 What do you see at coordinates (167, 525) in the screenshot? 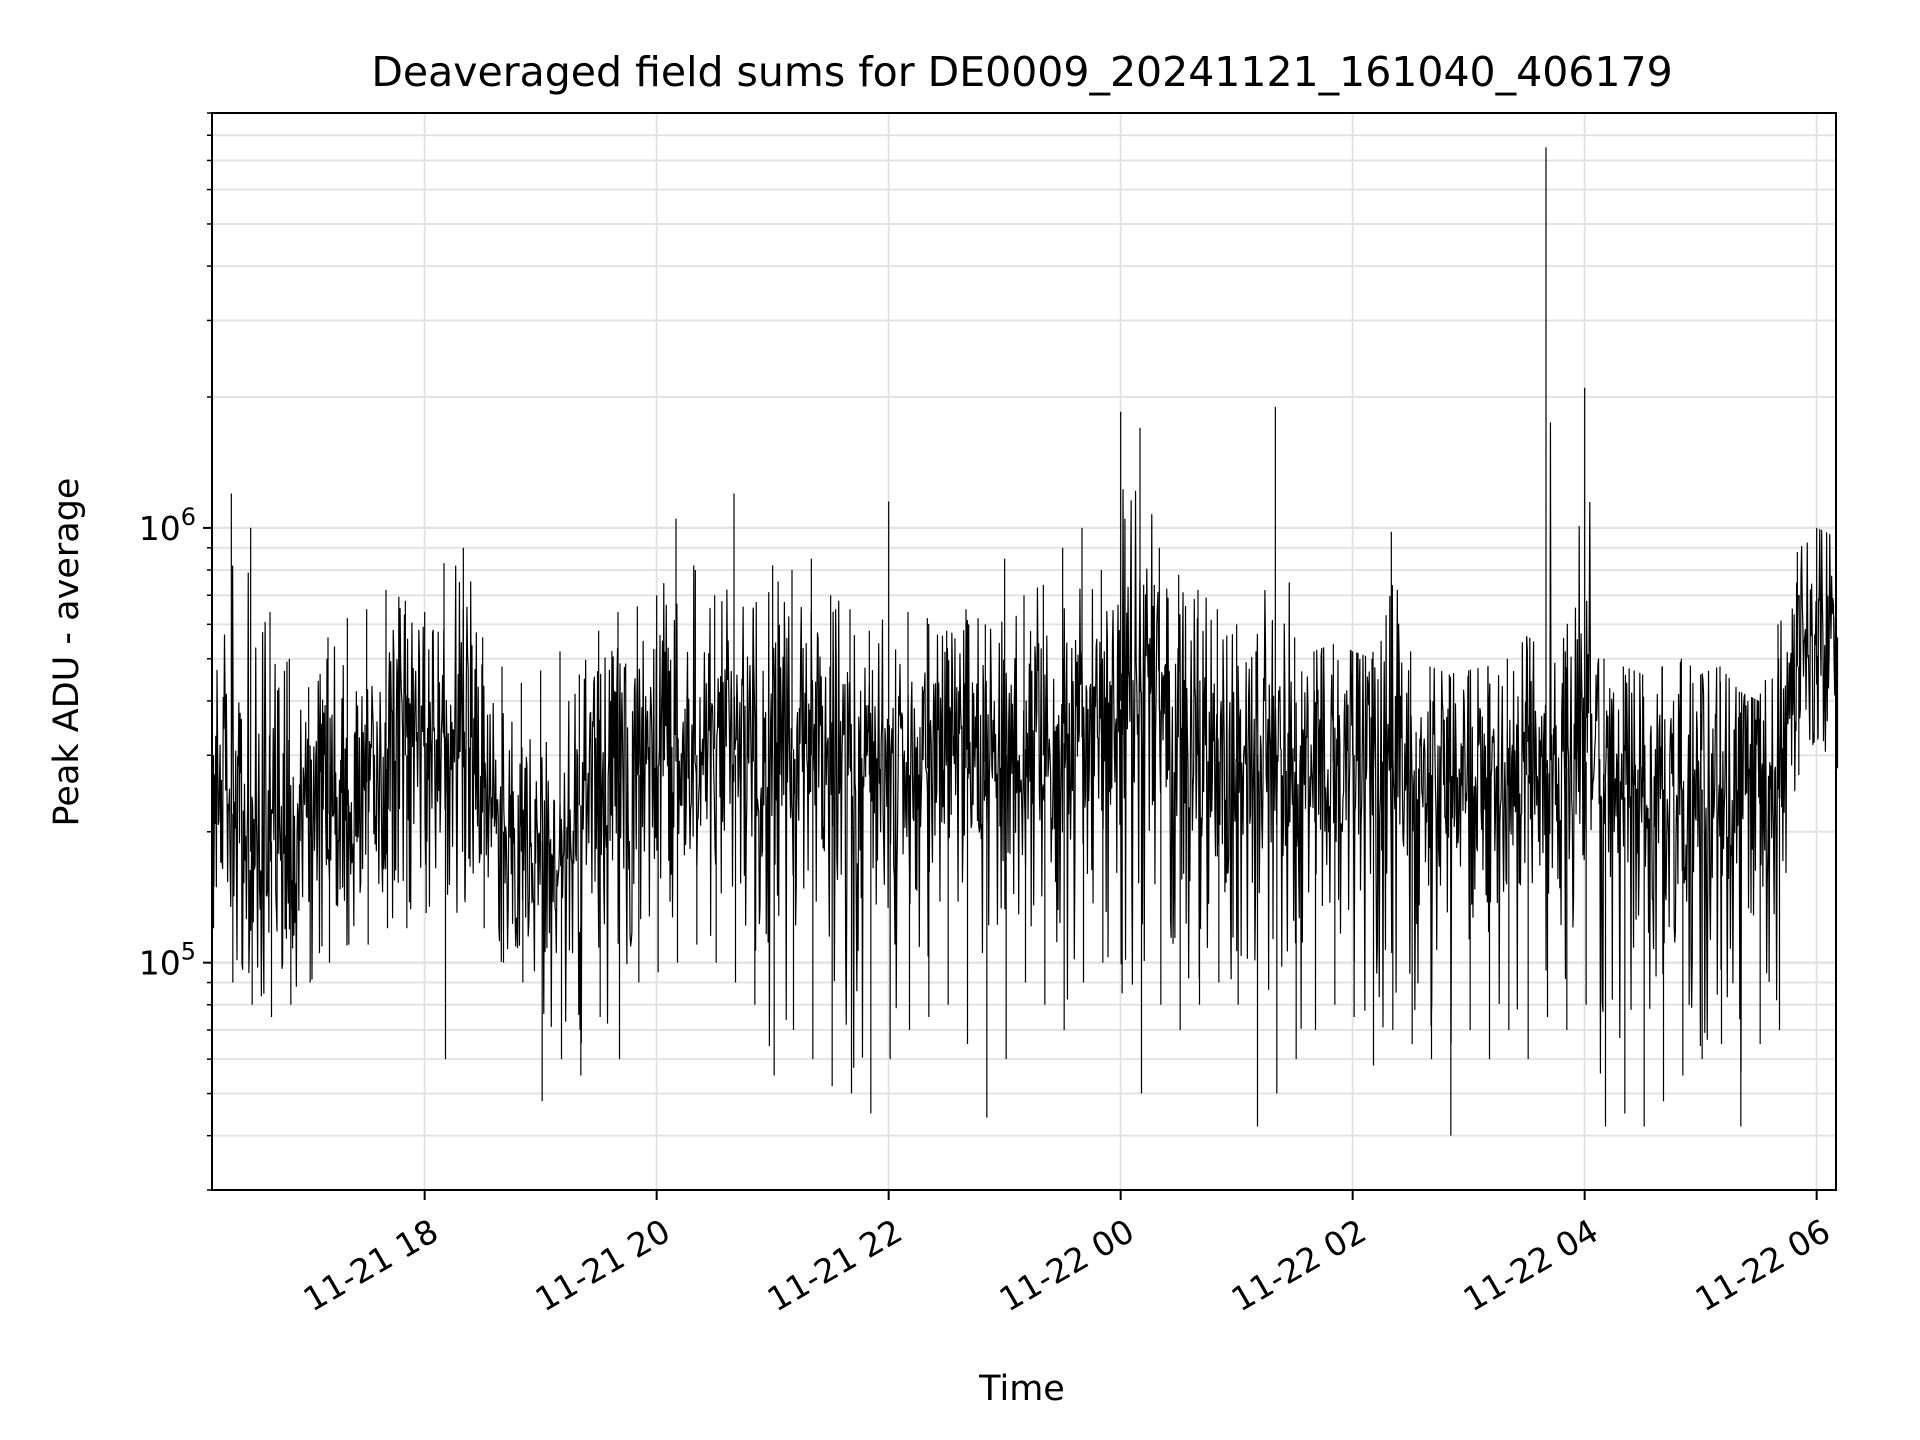
I see `y-tick-label: 10⁶` at bounding box center [167, 525].